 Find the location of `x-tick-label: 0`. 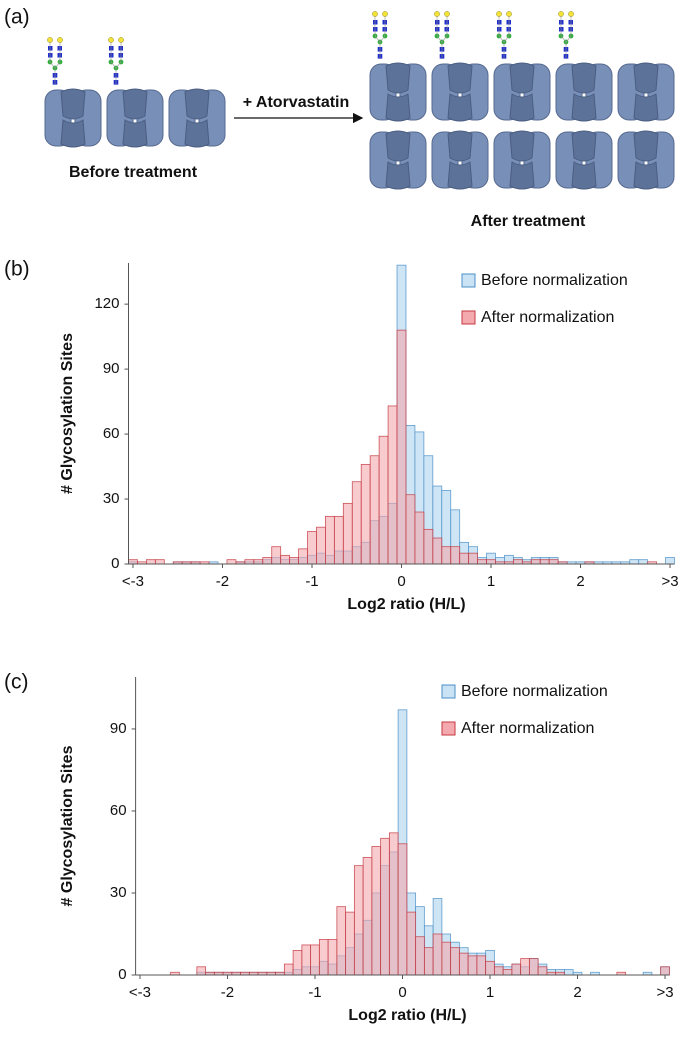

x-tick-label: 0 is located at coordinates (402, 992).